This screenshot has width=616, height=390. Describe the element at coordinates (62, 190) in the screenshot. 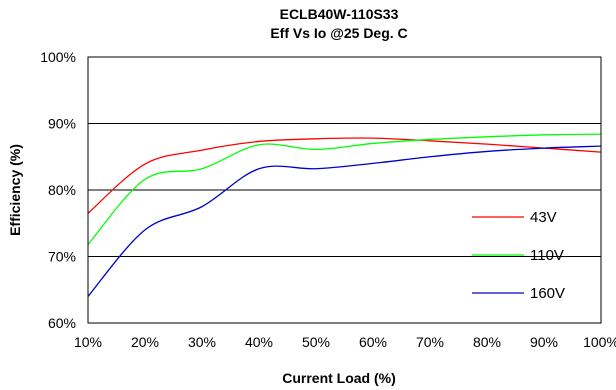

I see `y-tick-label: 80%` at that location.